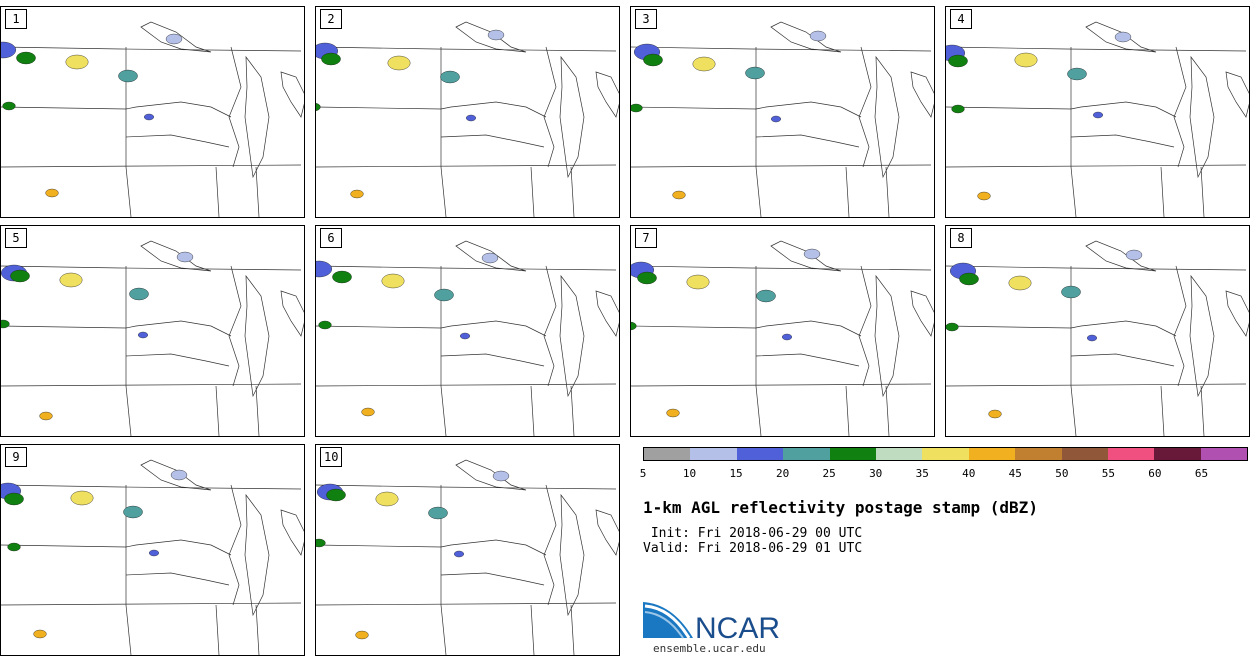 This screenshot has width=1260, height=657. I want to click on member-panel-8: 8, so click(1097, 331).